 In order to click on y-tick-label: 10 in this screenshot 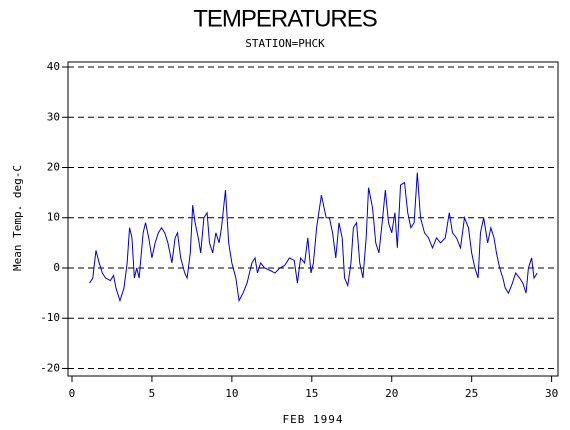, I will do `click(53, 217)`.